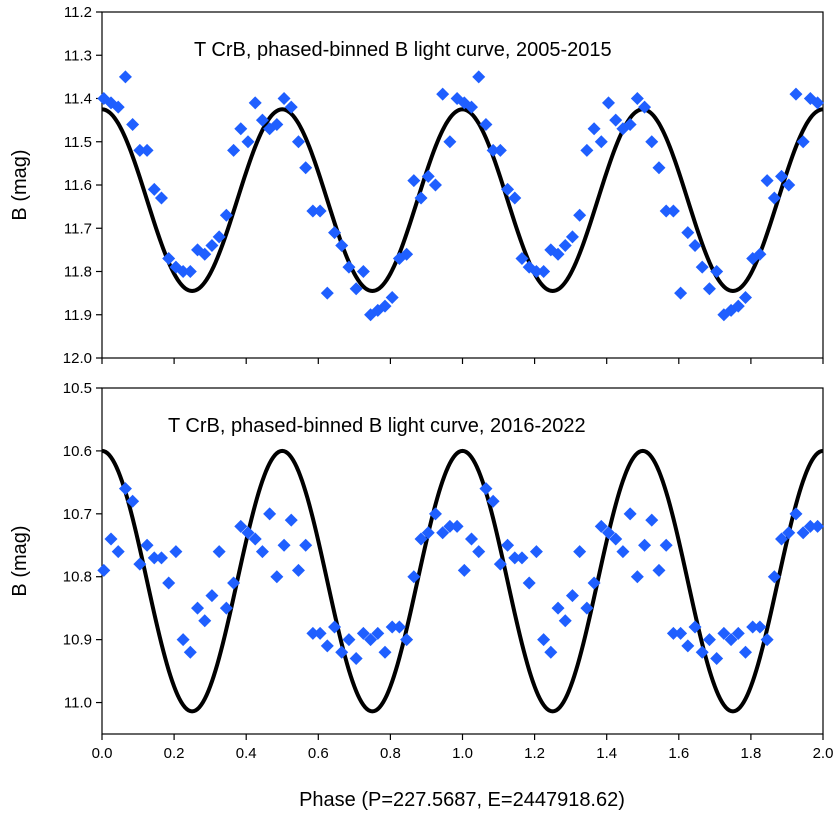 The image size is (839, 816). I want to click on top-y-tick-label: 11.7, so click(78, 228).